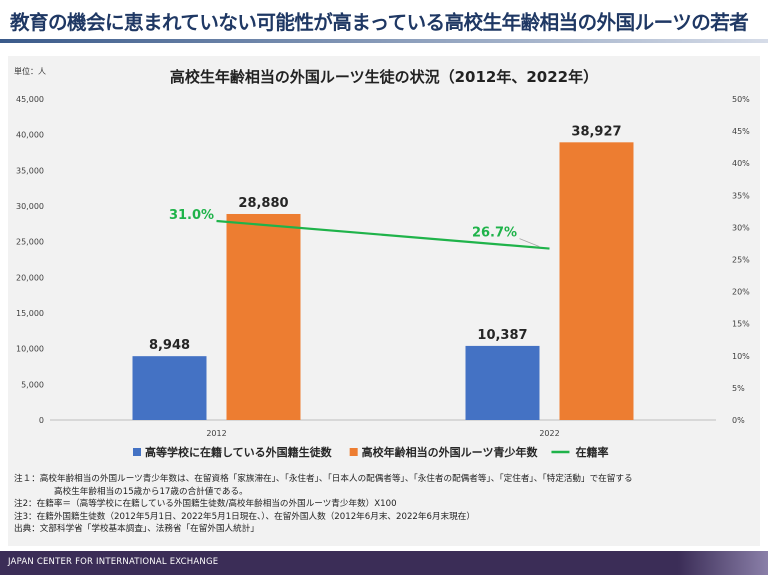 This screenshot has height=575, width=768. Describe the element at coordinates (191, 215) in the screenshot. I see `line-data-label: 31.0%` at that location.